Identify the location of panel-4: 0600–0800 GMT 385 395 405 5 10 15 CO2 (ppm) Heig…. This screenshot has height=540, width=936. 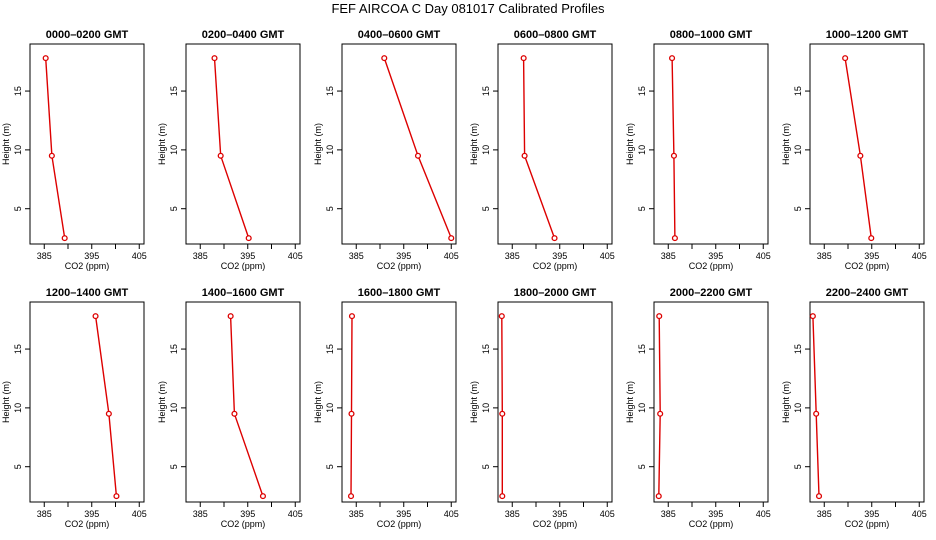
(542, 150).